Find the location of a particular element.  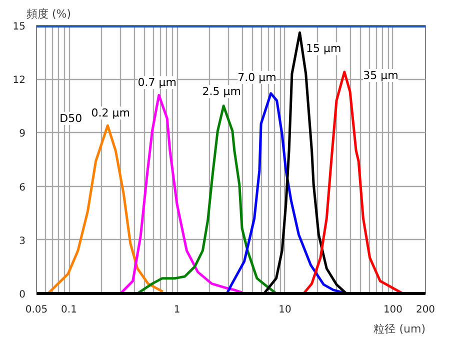

annotation: 2.5 μm is located at coordinates (222, 91).